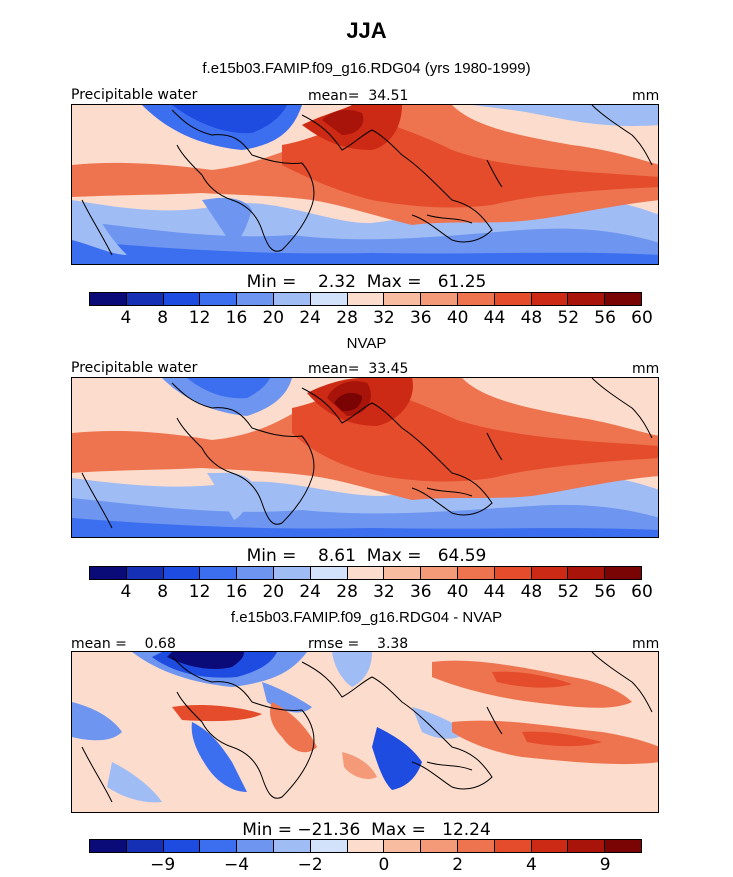 Image resolution: width=733 pixels, height=877 pixels. I want to click on panel2-colorbar, so click(365, 573).